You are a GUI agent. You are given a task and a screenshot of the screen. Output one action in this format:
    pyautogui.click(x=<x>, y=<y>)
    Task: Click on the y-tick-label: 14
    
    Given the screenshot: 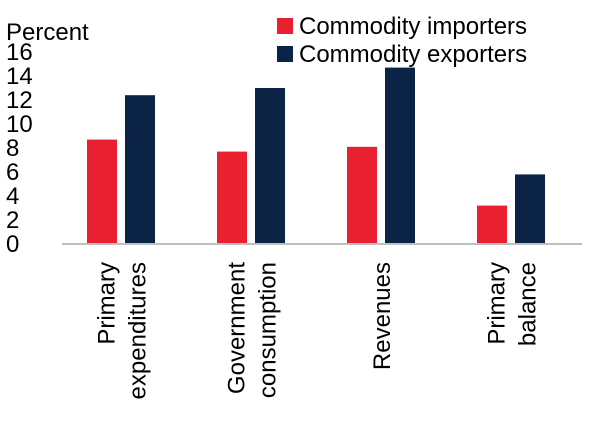 What is the action you would take?
    pyautogui.click(x=19, y=76)
    